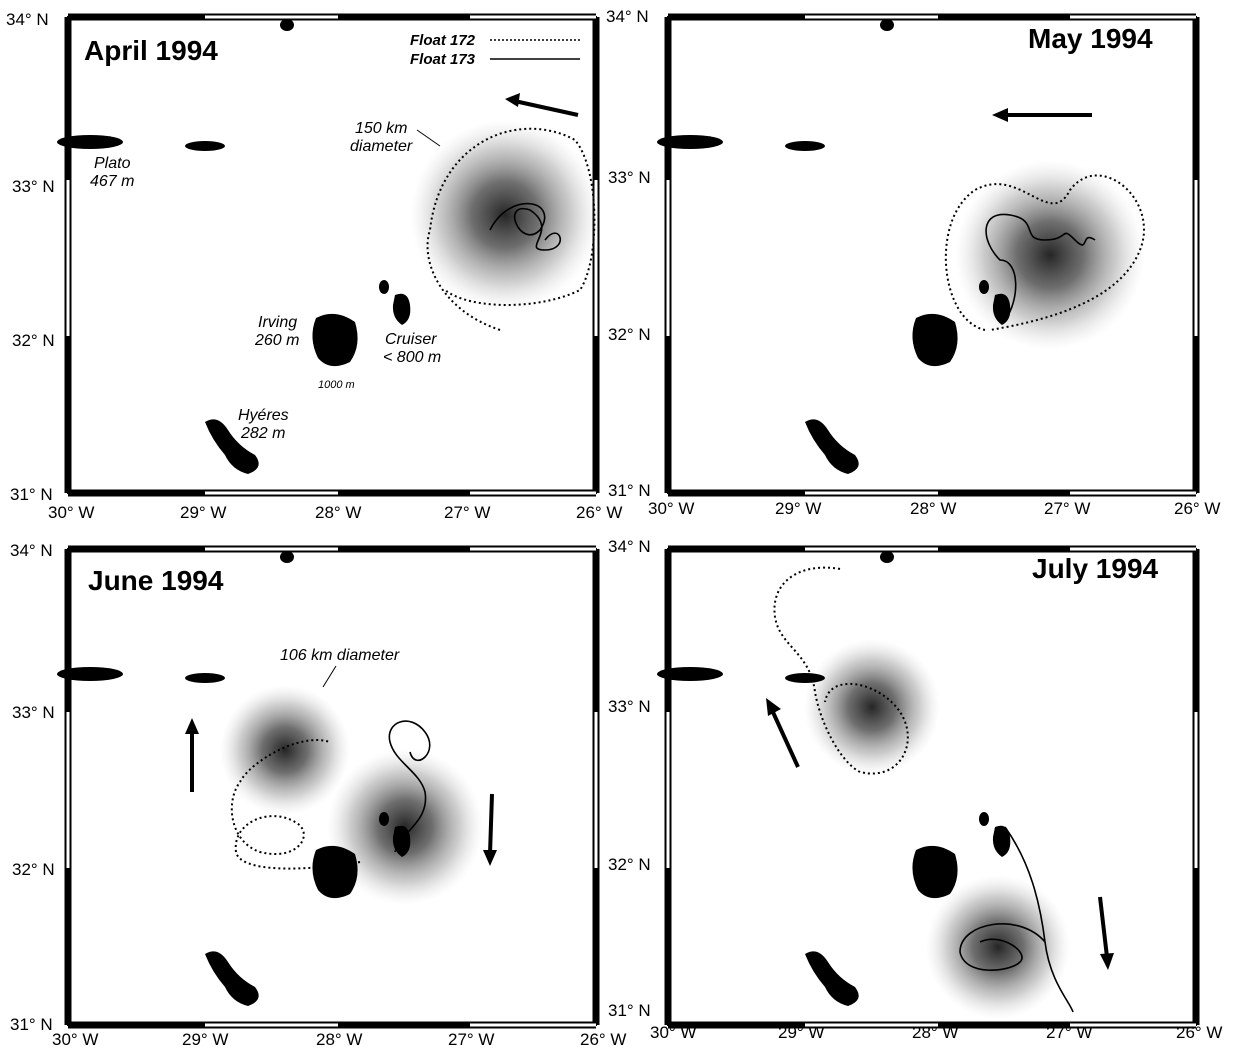  Describe the element at coordinates (443, 59) in the screenshot. I see `legend-float173: Float 173` at that location.